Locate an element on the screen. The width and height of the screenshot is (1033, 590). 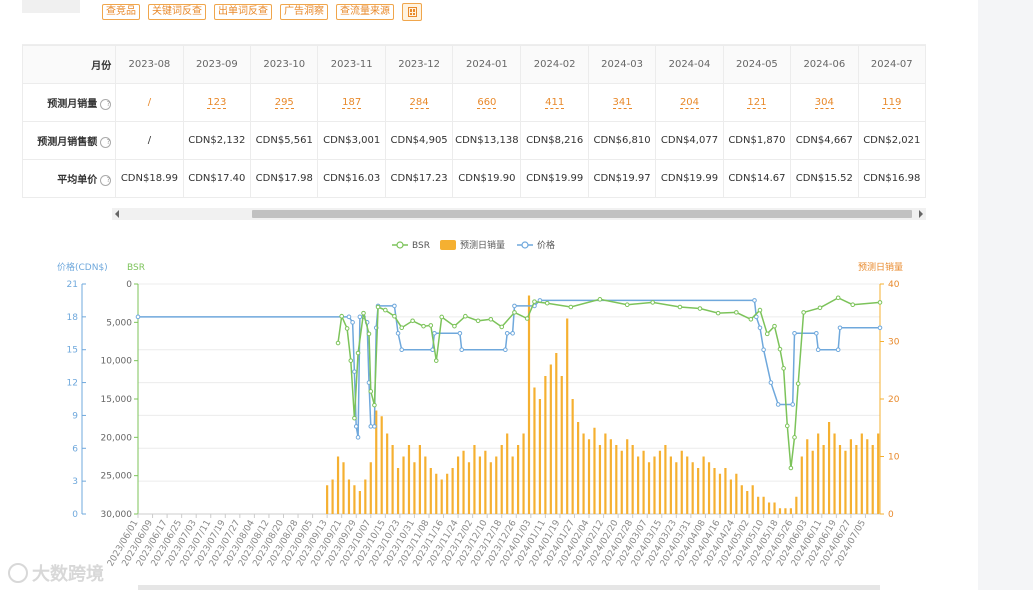
month-col-8: 2024-04 is located at coordinates (689, 64).